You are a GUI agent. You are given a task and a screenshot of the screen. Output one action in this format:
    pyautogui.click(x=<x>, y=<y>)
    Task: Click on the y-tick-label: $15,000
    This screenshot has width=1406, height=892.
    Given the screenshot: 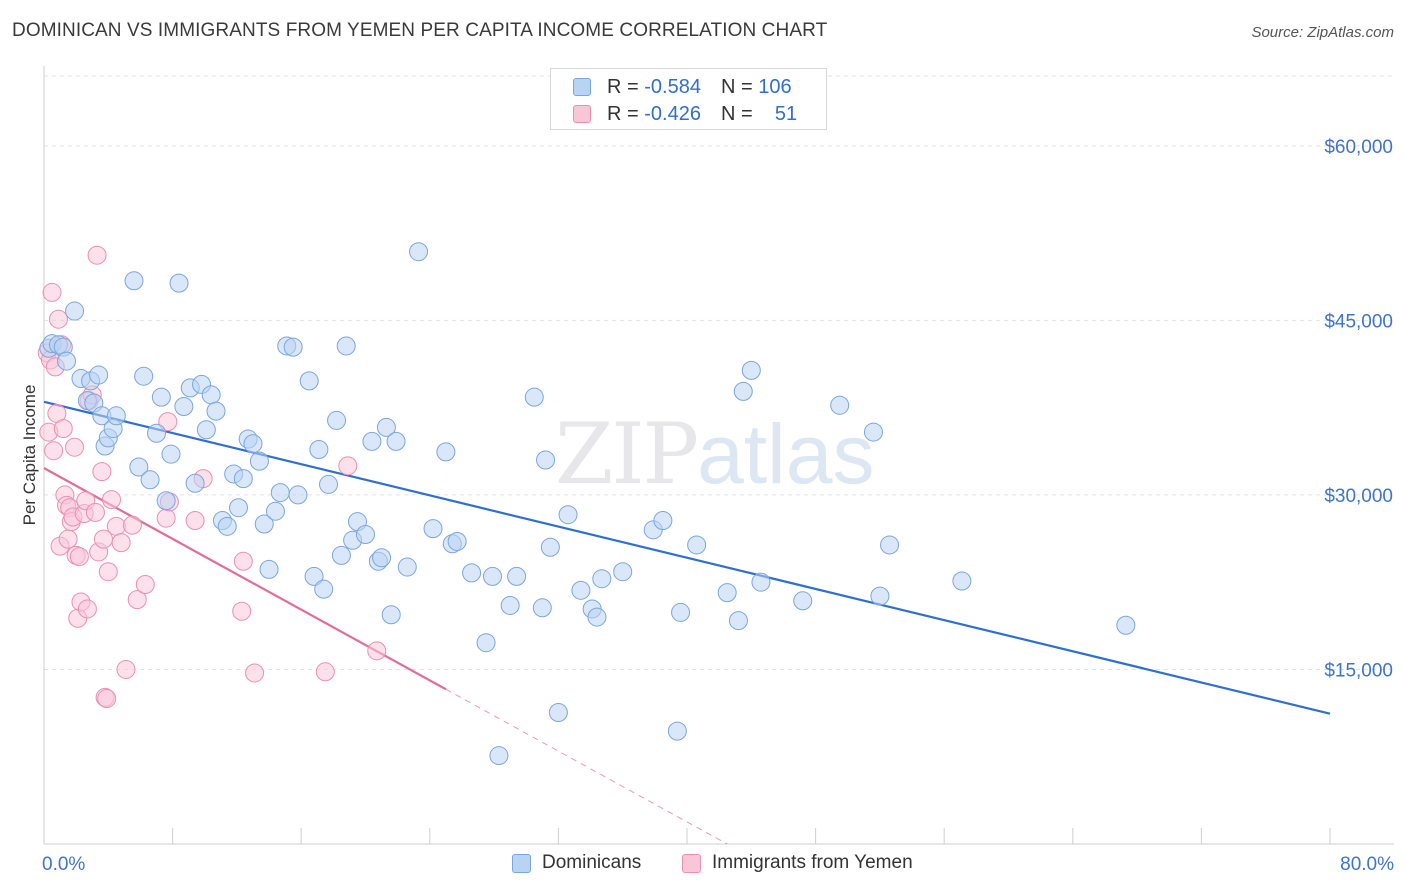 What is the action you would take?
    pyautogui.click(x=1358, y=670)
    